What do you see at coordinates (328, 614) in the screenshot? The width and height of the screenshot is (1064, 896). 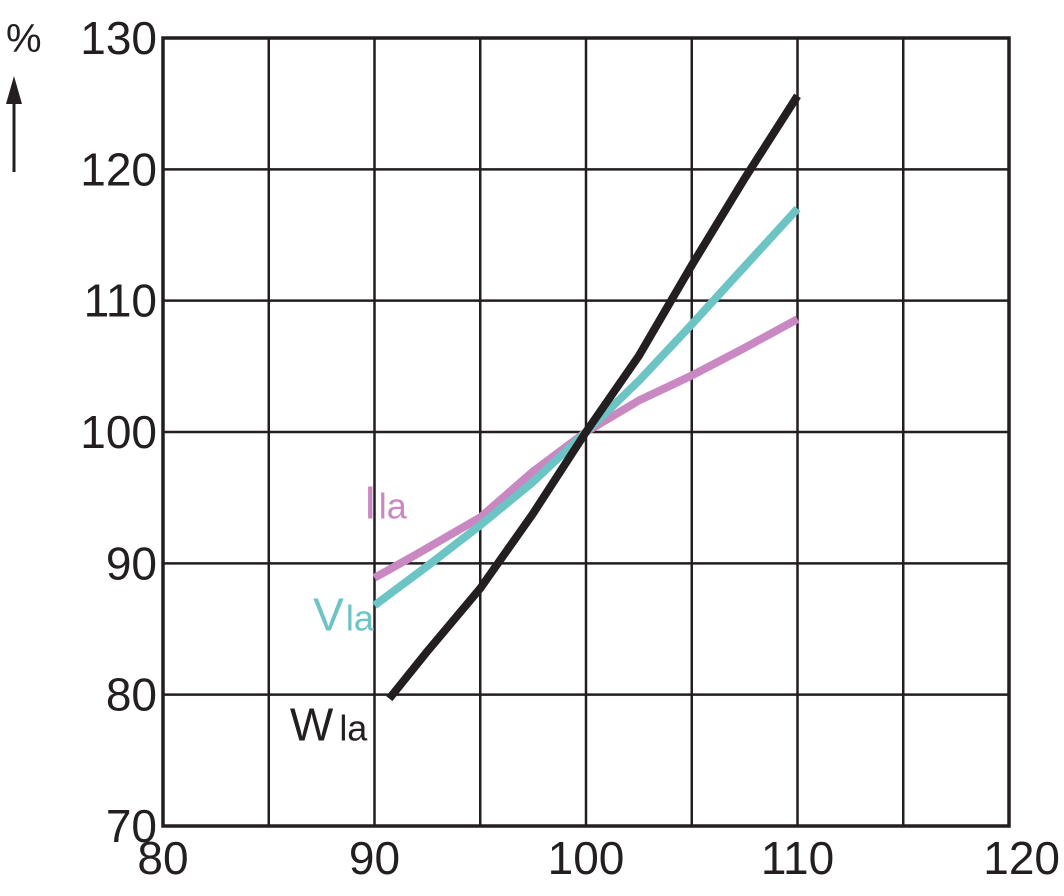 I see `series-label-main: V` at bounding box center [328, 614].